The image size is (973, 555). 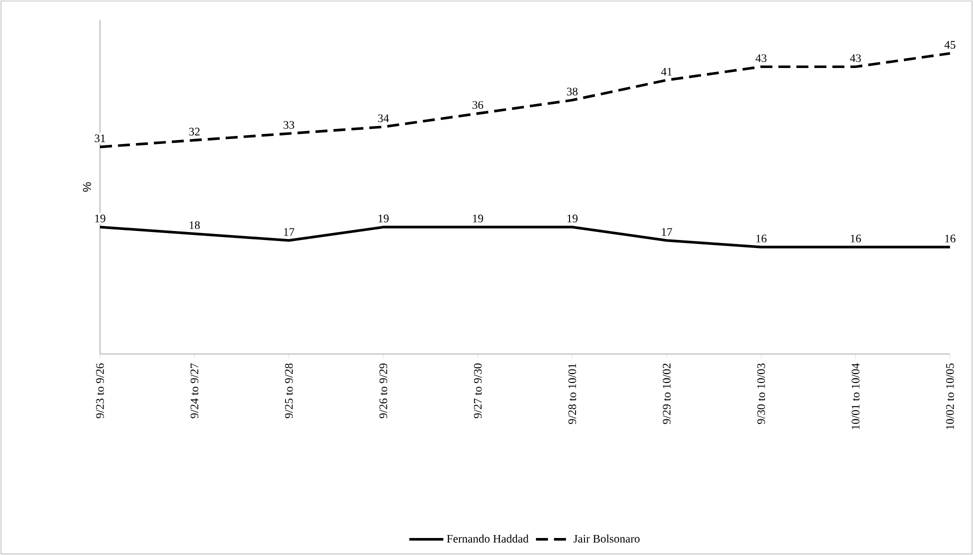 I want to click on data-label: 33, so click(x=289, y=125).